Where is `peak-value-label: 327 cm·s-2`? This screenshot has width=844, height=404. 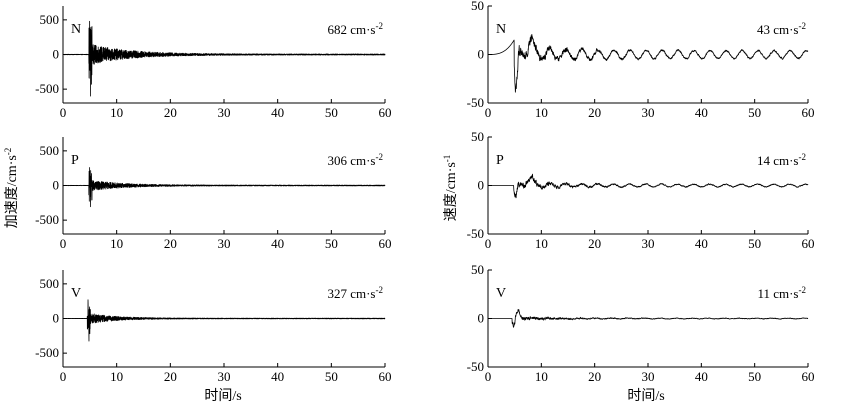
peak-value-label: 327 cm·s-2 is located at coordinates (355, 293).